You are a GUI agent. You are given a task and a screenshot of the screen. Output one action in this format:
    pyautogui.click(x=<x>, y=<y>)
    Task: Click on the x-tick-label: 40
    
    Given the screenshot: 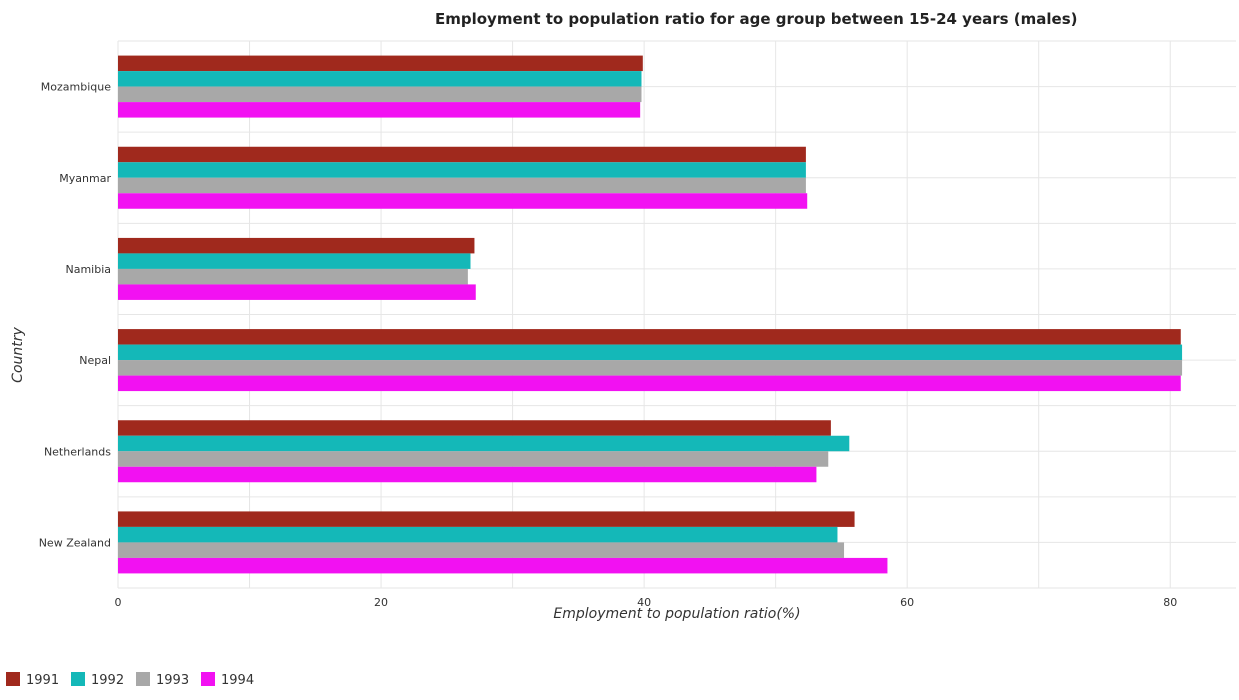 What is the action you would take?
    pyautogui.click(x=644, y=602)
    